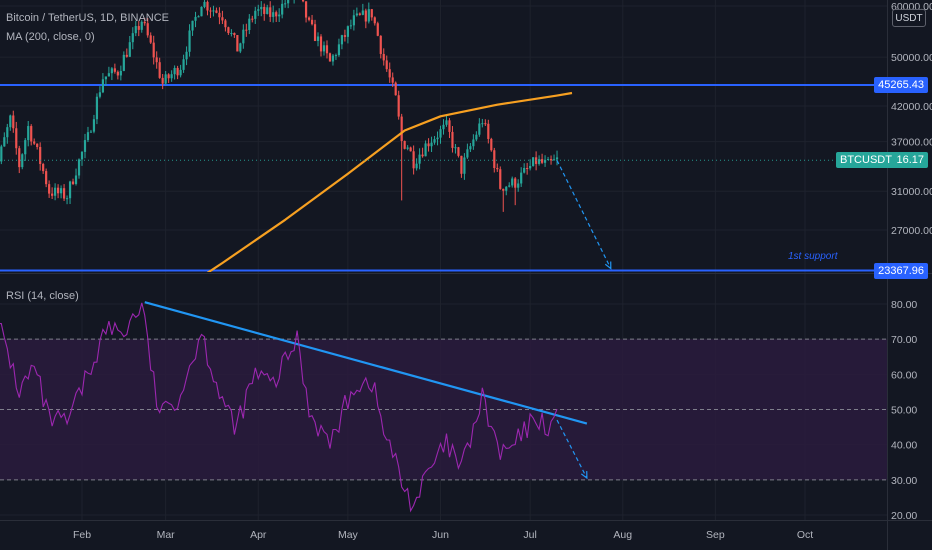  Describe the element at coordinates (866, 160) in the screenshot. I see `symbol-price-tag: BTCUSDT` at that location.